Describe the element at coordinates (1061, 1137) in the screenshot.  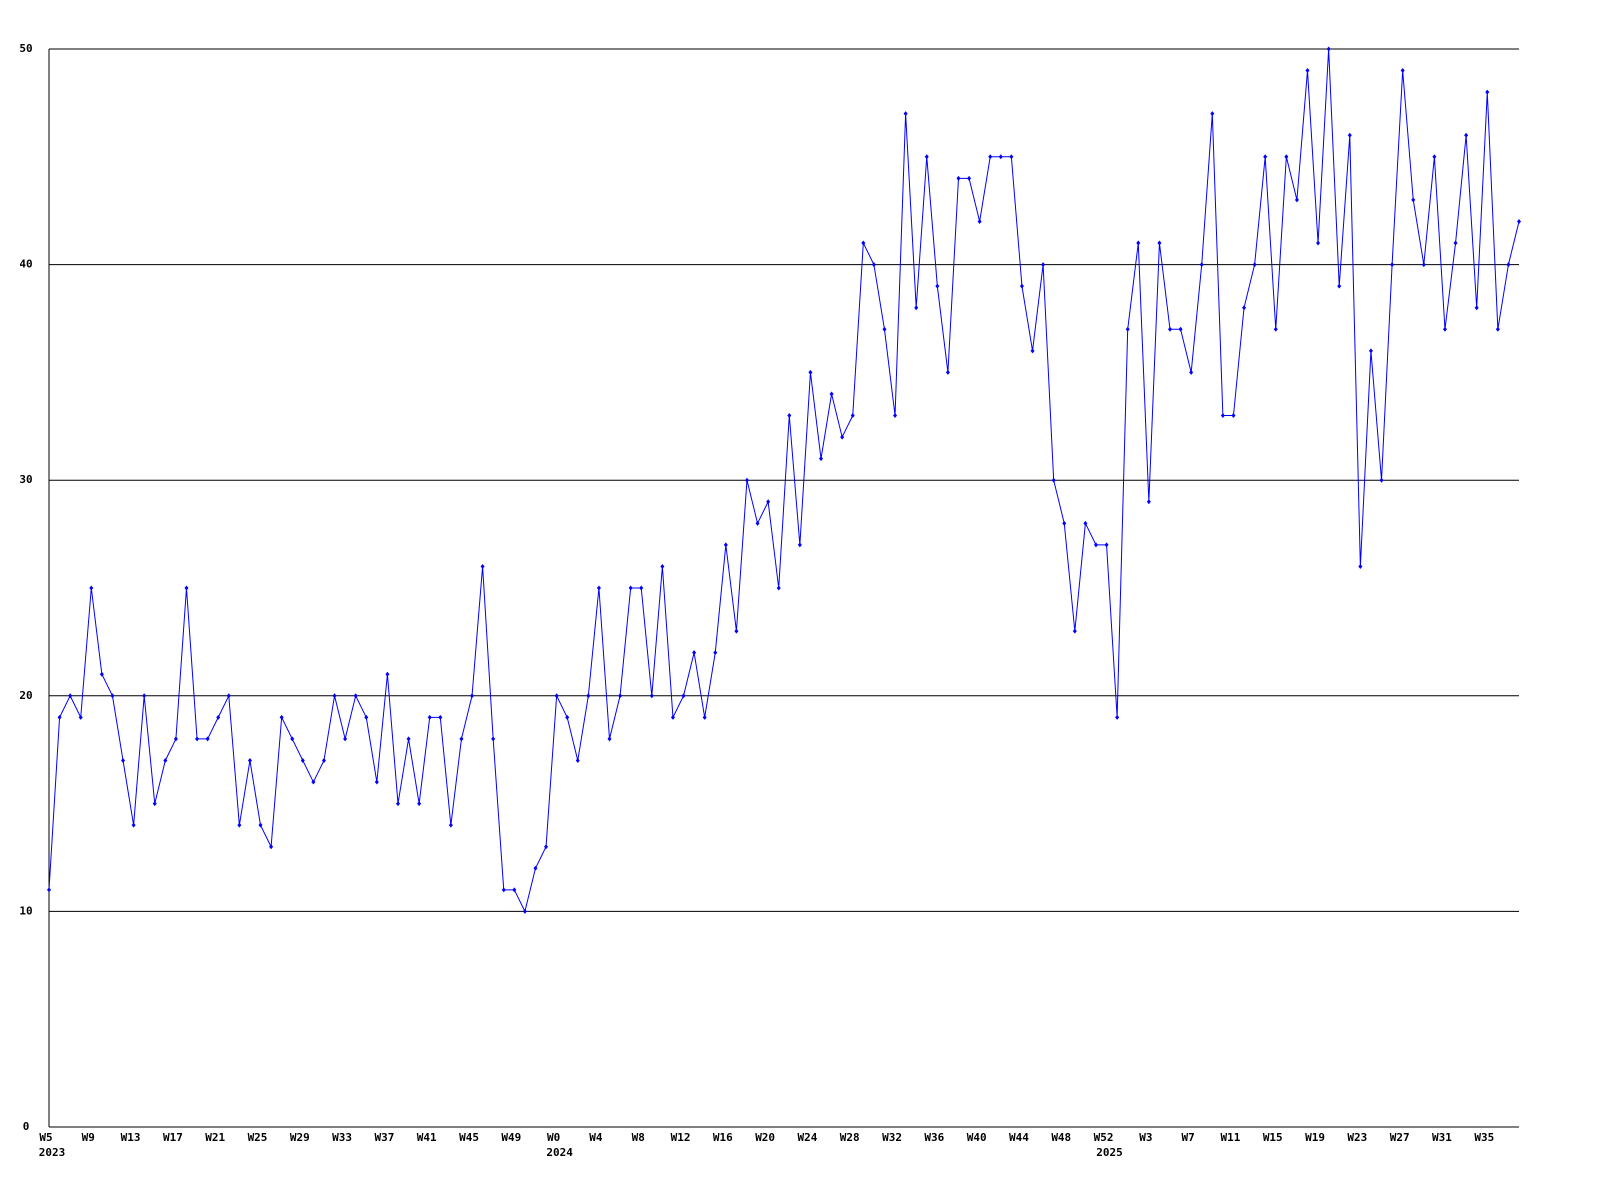
I see `x-tick-label: W48` at that location.